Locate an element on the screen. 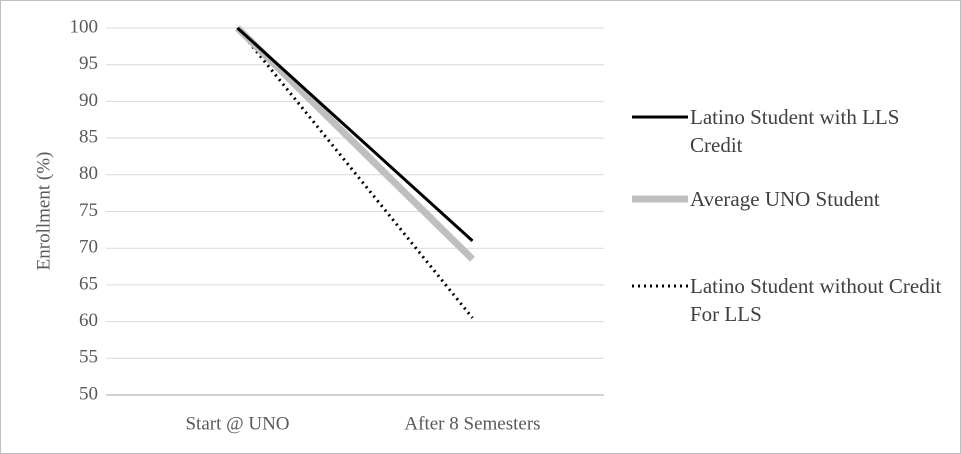 The height and width of the screenshot is (454, 961). x-tick-label: After 8 Semesters is located at coordinates (472, 423).